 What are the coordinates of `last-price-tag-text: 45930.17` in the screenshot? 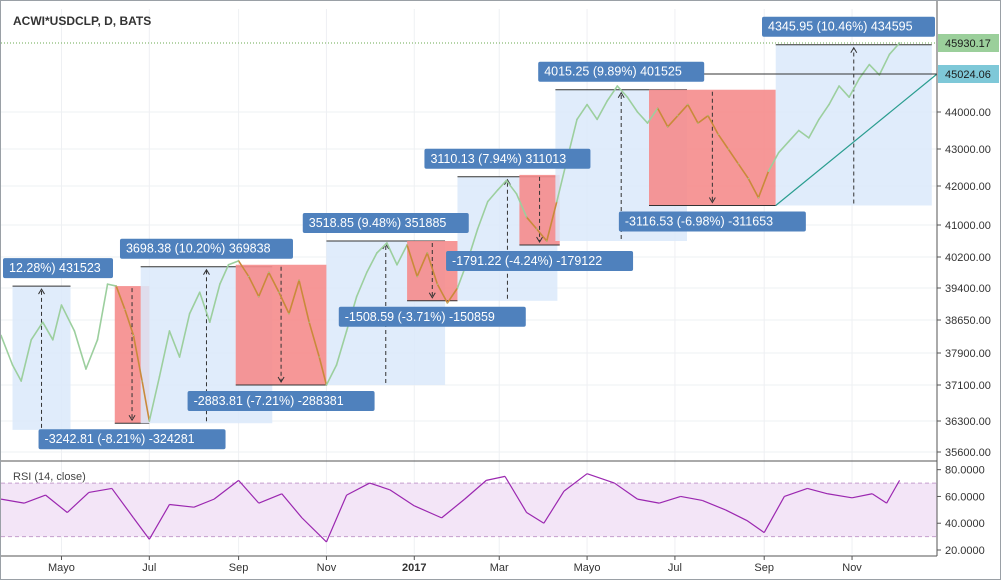 It's located at (968, 44).